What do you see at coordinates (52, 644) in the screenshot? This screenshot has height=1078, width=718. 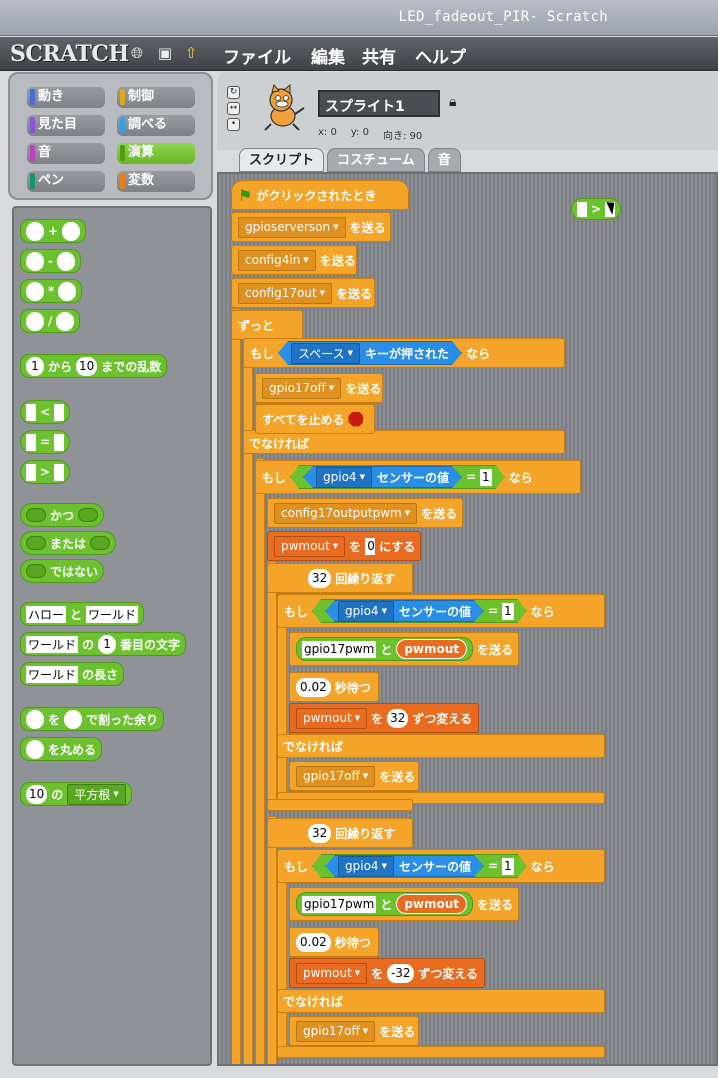 I see `input-slot: ワールド` at bounding box center [52, 644].